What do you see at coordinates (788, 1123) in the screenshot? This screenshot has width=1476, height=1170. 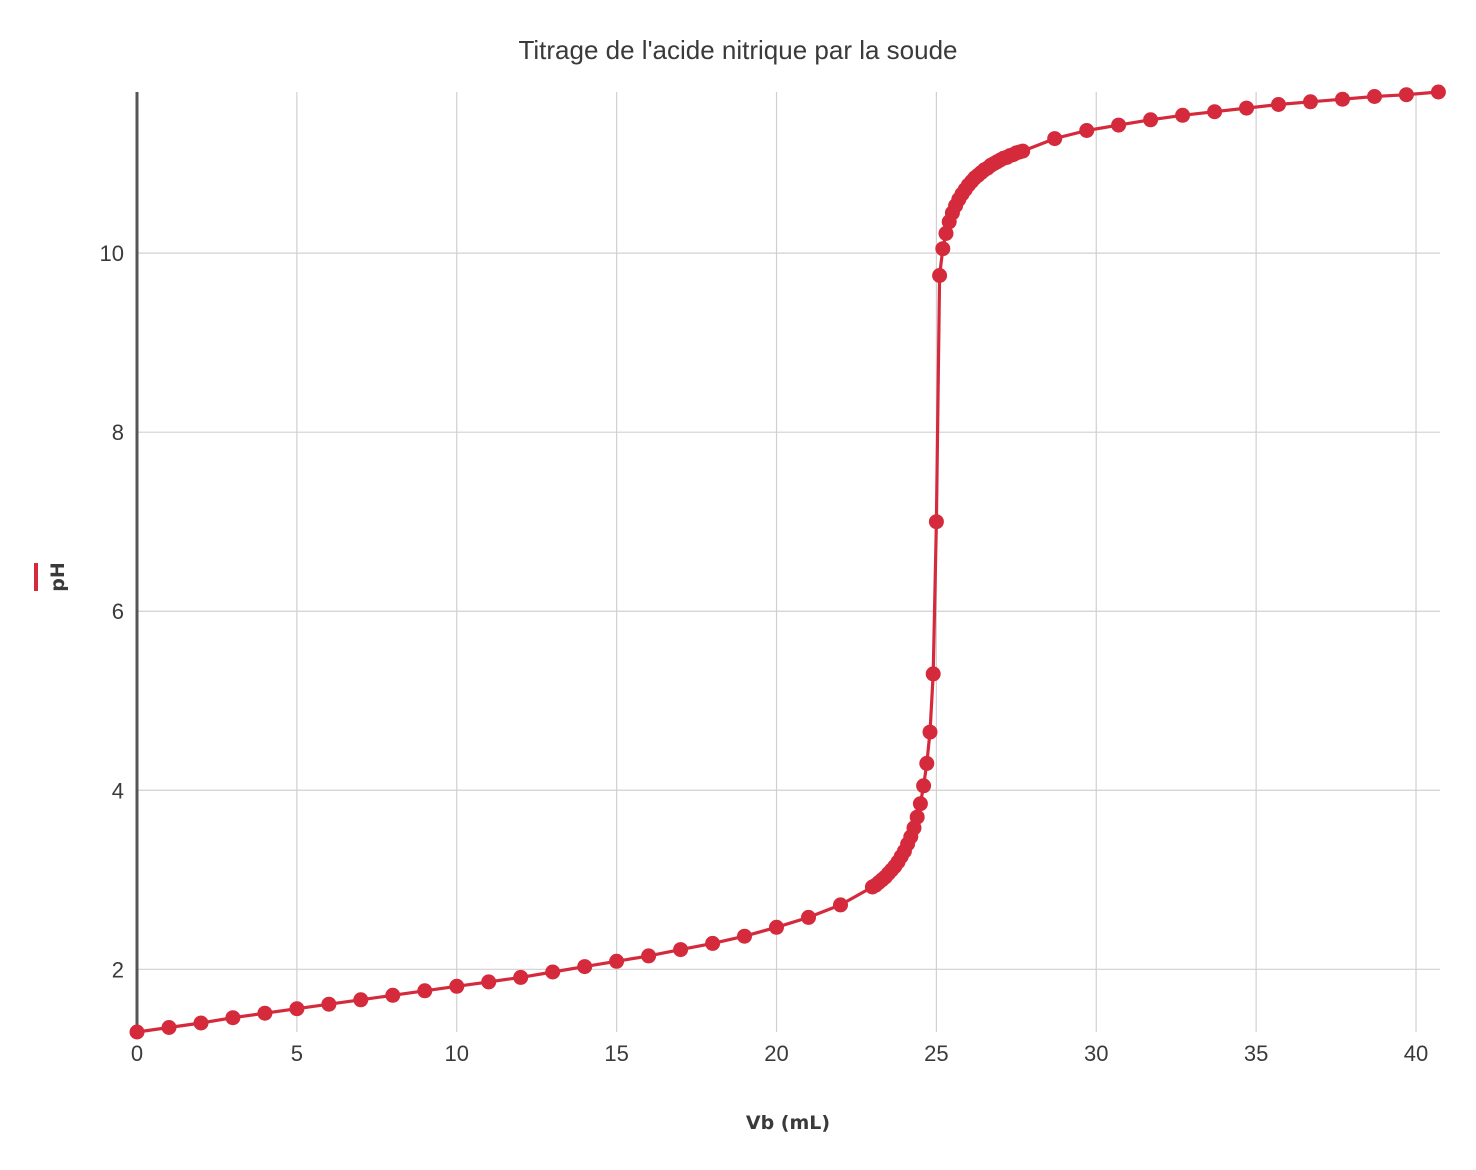 I see `x-axis-title: Vb (mL)` at bounding box center [788, 1123].